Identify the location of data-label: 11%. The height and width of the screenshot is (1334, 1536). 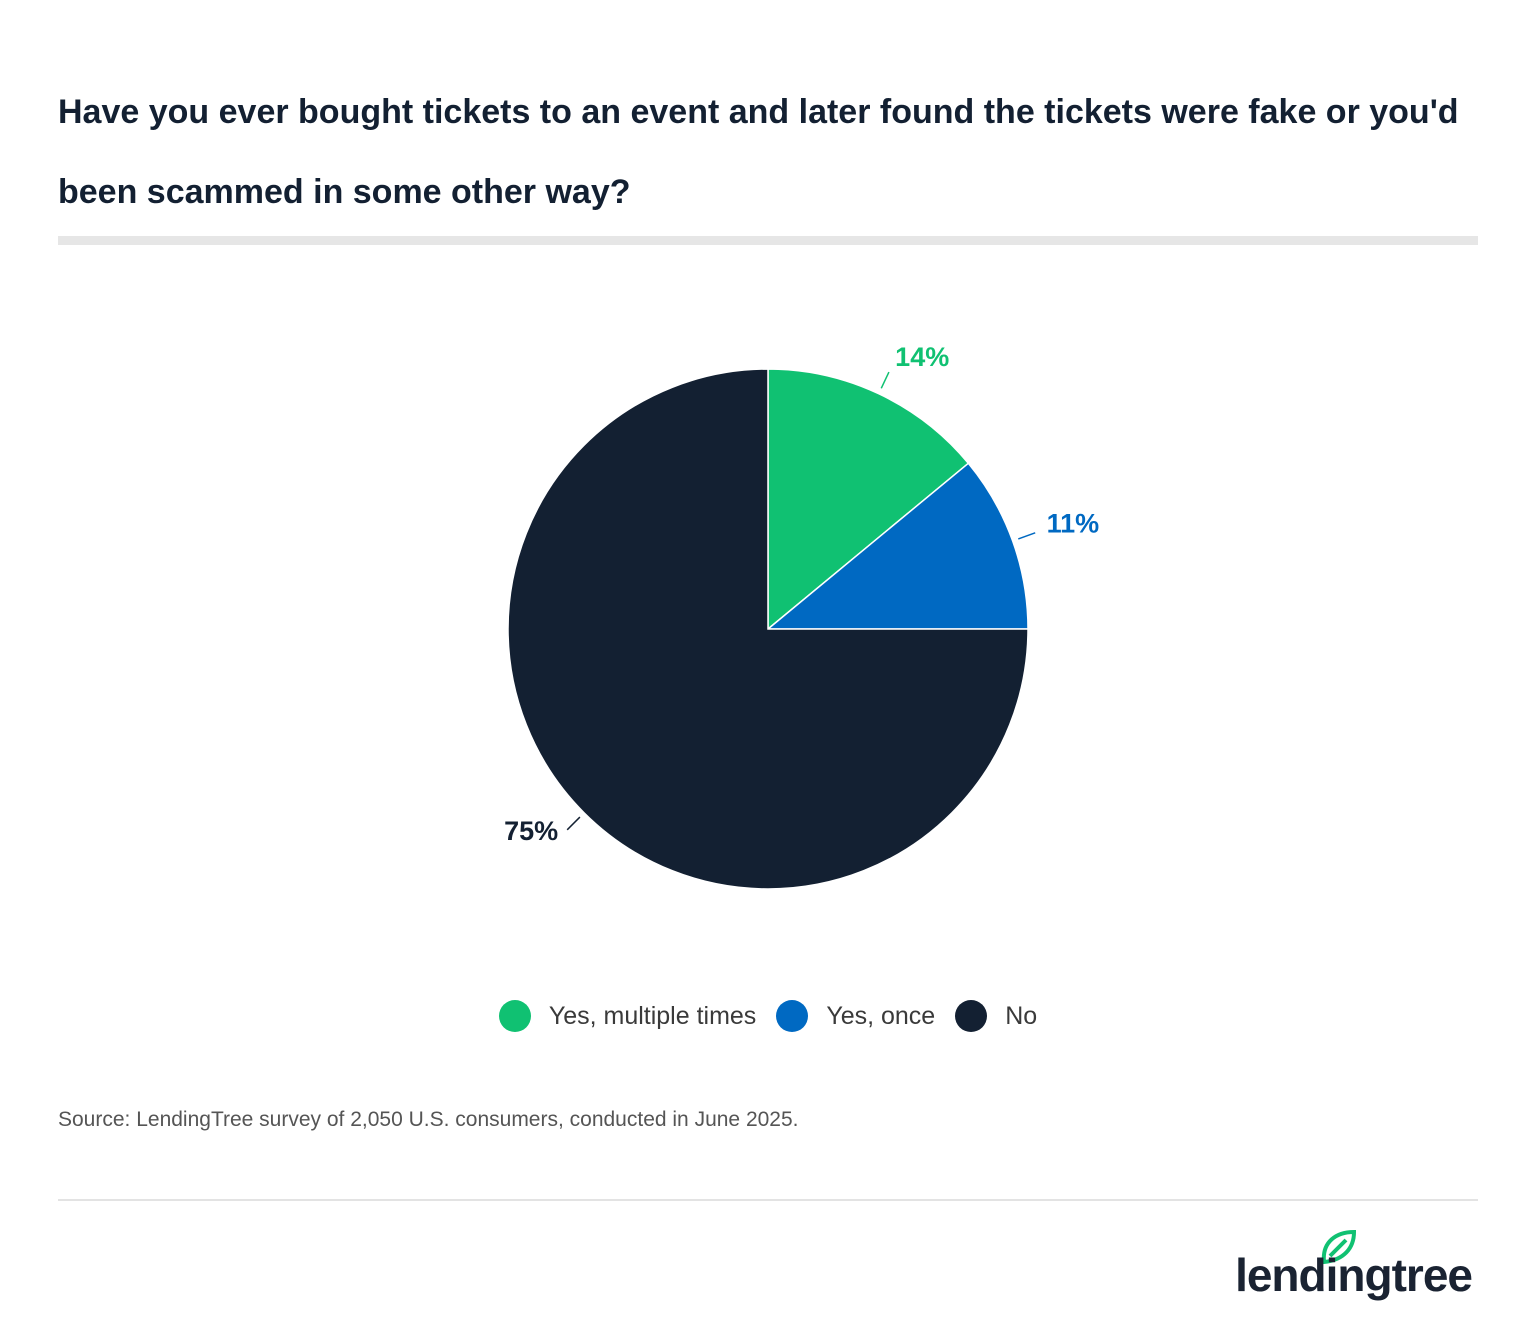
(1073, 524).